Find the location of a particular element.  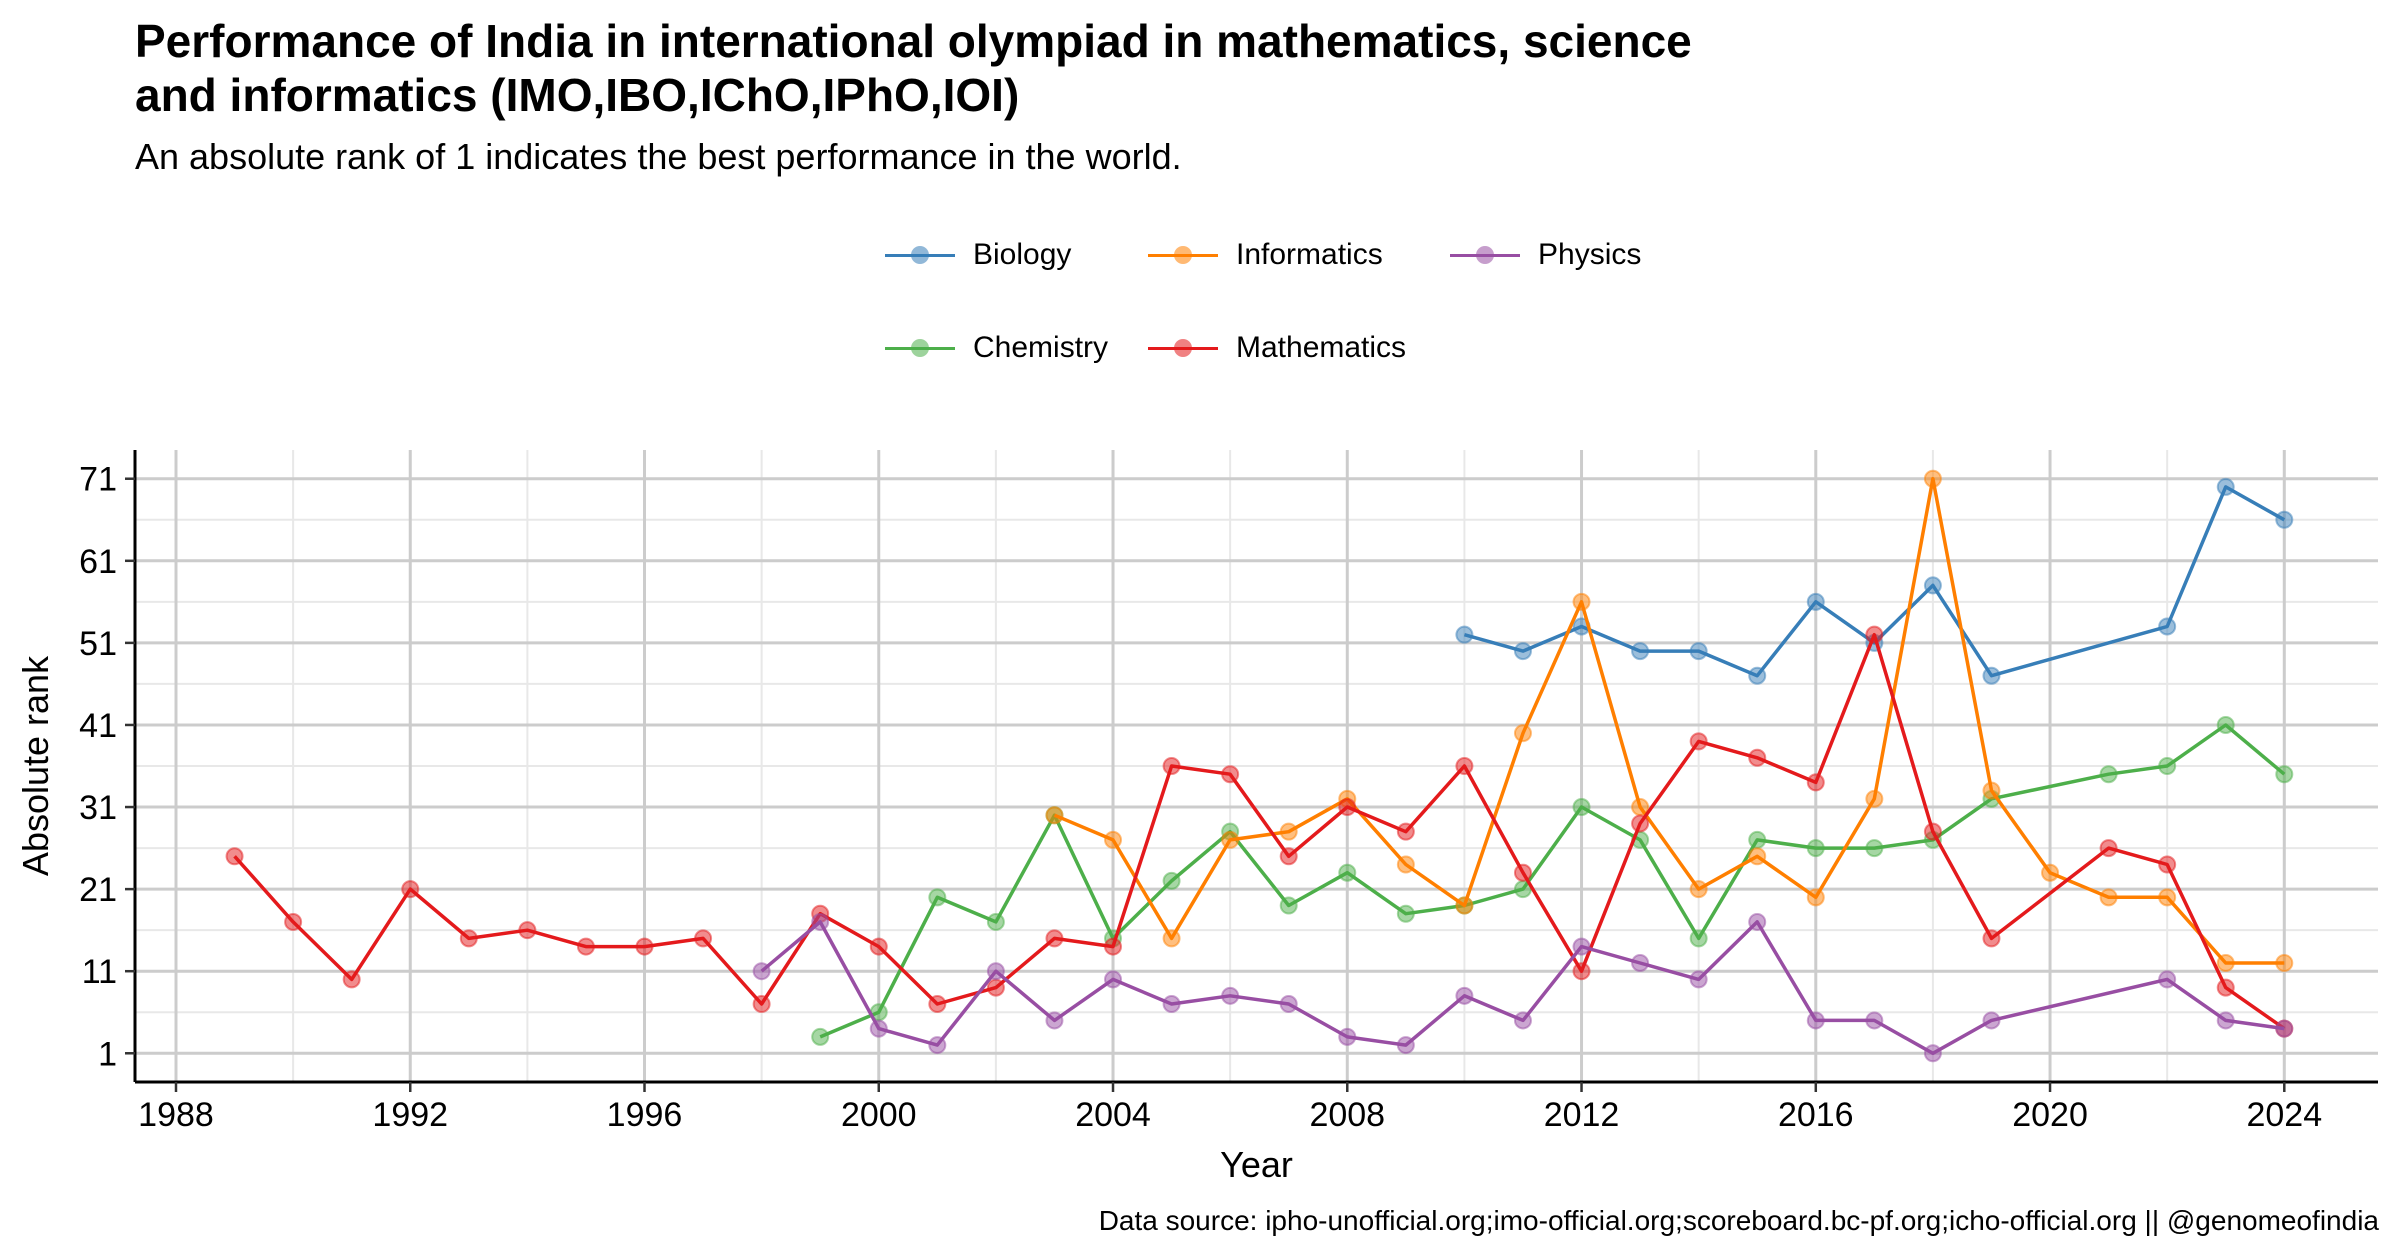

x-tick-label: 2000 is located at coordinates (879, 1115).